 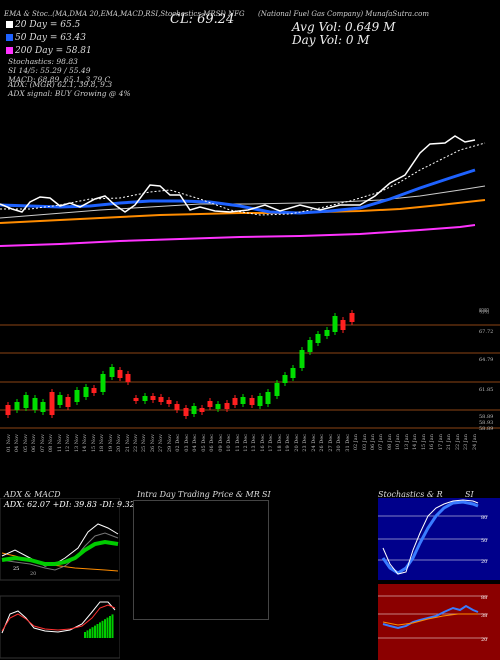 What do you see at coordinates (486, 360) in the screenshot?
I see `price-level-2: 64.79` at bounding box center [486, 360].